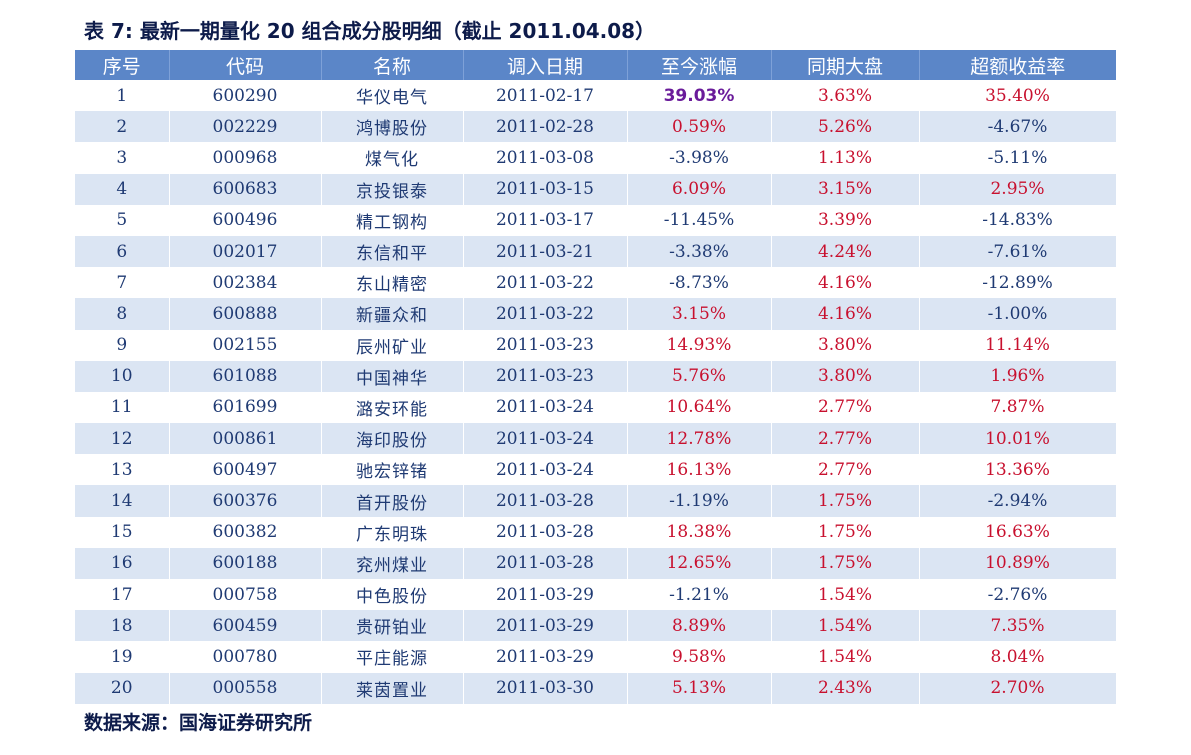 This screenshot has width=1191, height=755. Describe the element at coordinates (699, 96) in the screenshot. I see `cell-gain: 39.03%` at that location.